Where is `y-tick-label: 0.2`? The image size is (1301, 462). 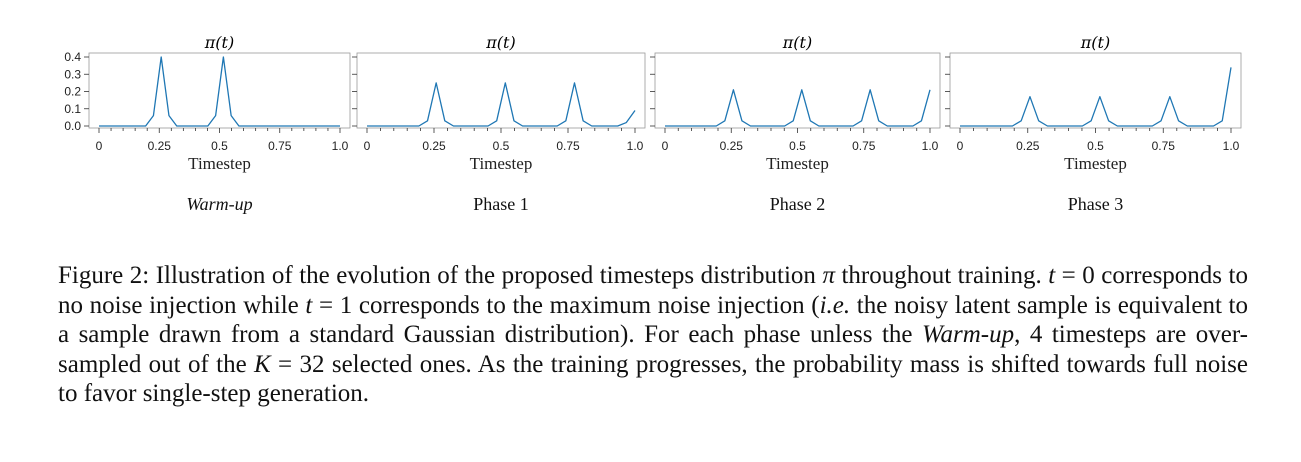
y-tick-label: 0.2 is located at coordinates (72, 92).